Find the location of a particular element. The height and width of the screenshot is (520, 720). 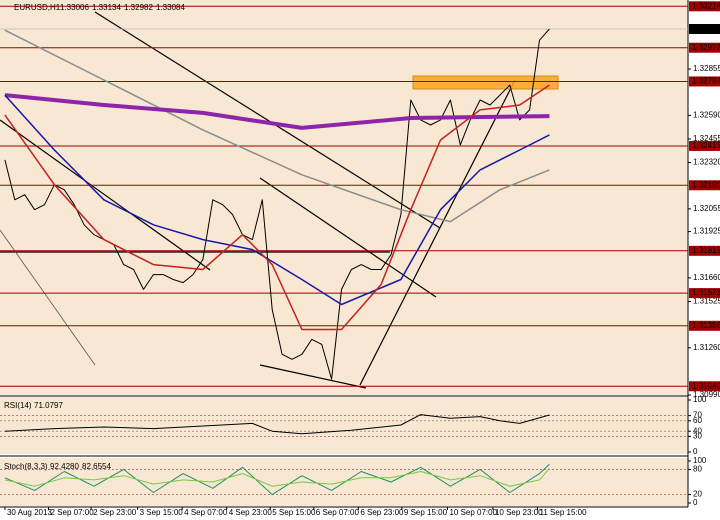

y-tick-label: 60 is located at coordinates (697, 420).